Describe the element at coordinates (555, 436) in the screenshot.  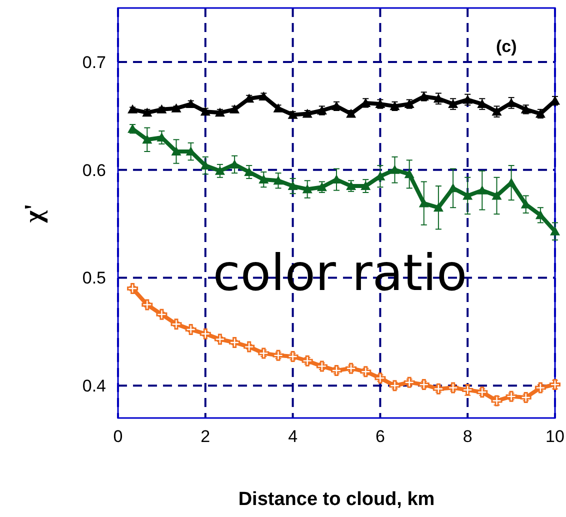
I see `x-tick-label: 10` at that location.